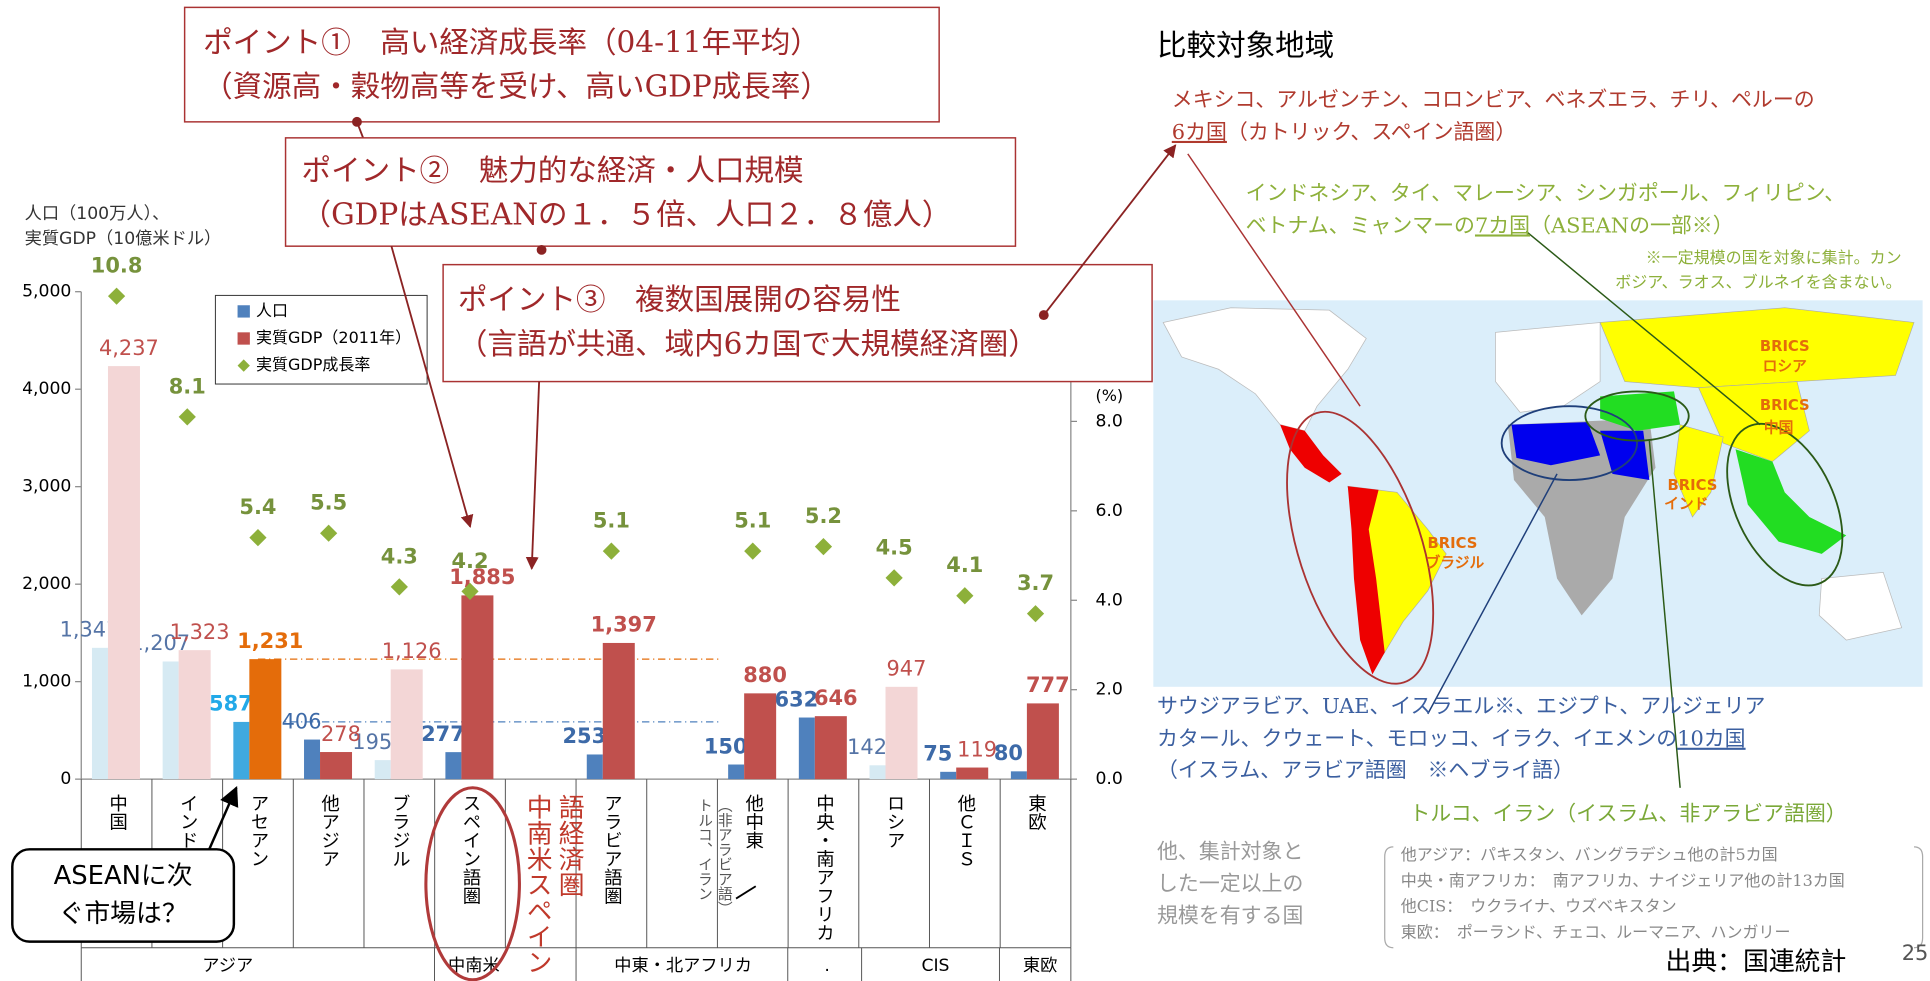  What do you see at coordinates (1454, 563) in the screenshot?
I see `map-label: ブラジル` at bounding box center [1454, 563].